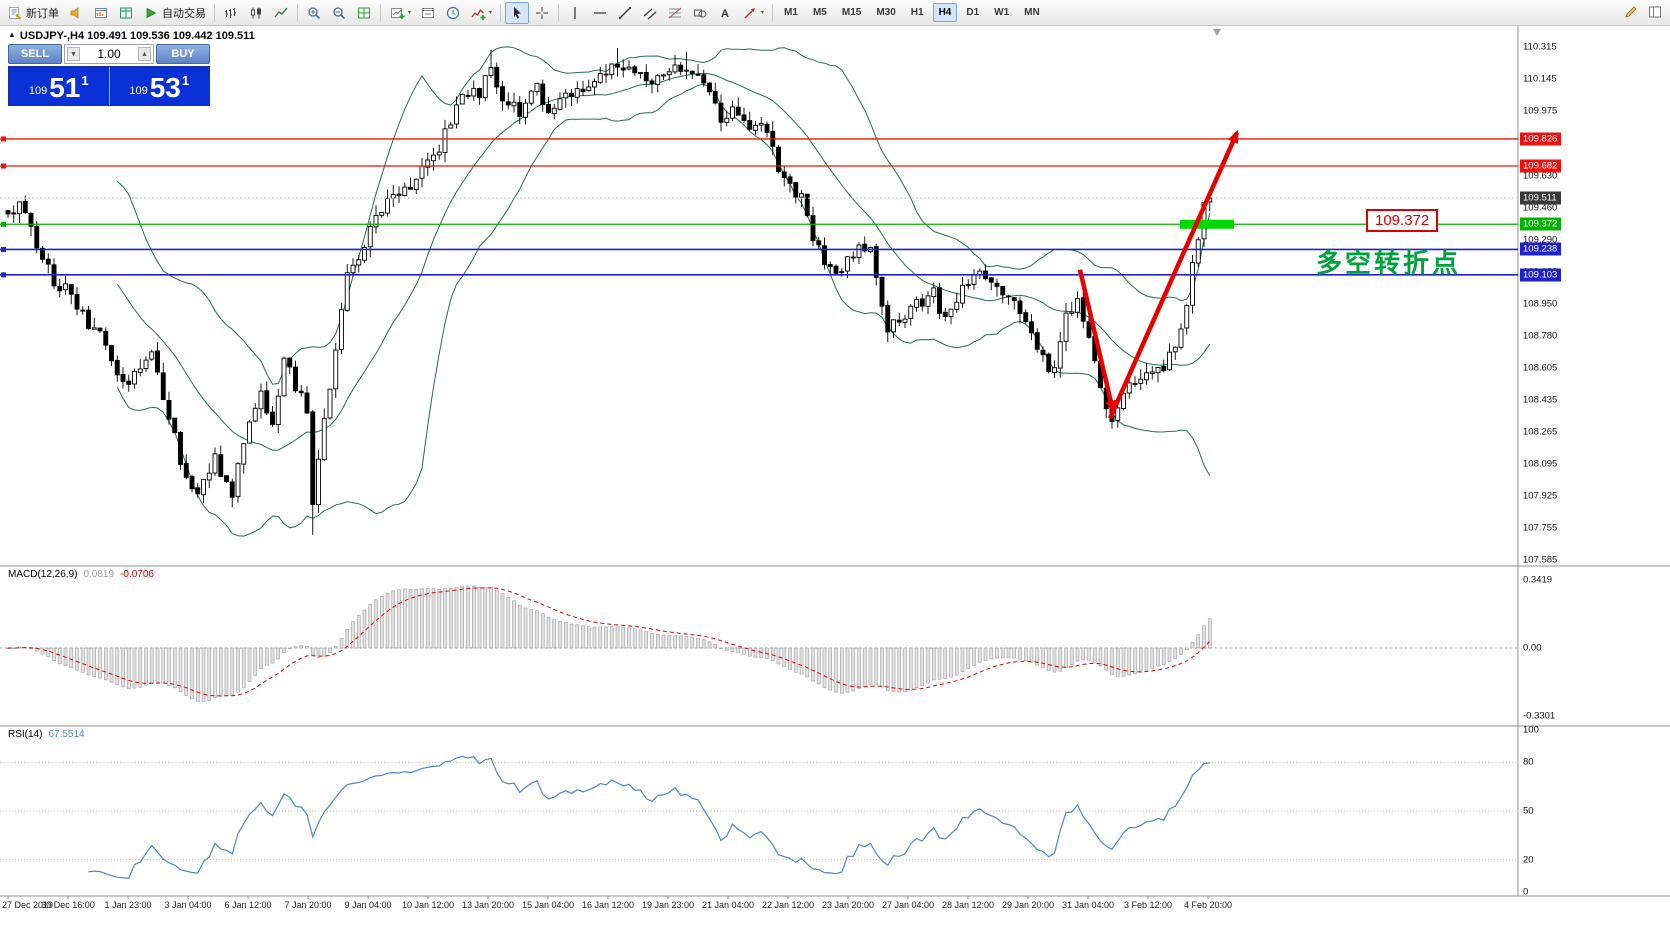 The width and height of the screenshot is (1670, 952). I want to click on macd-axis-label: 0.00, so click(1532, 648).